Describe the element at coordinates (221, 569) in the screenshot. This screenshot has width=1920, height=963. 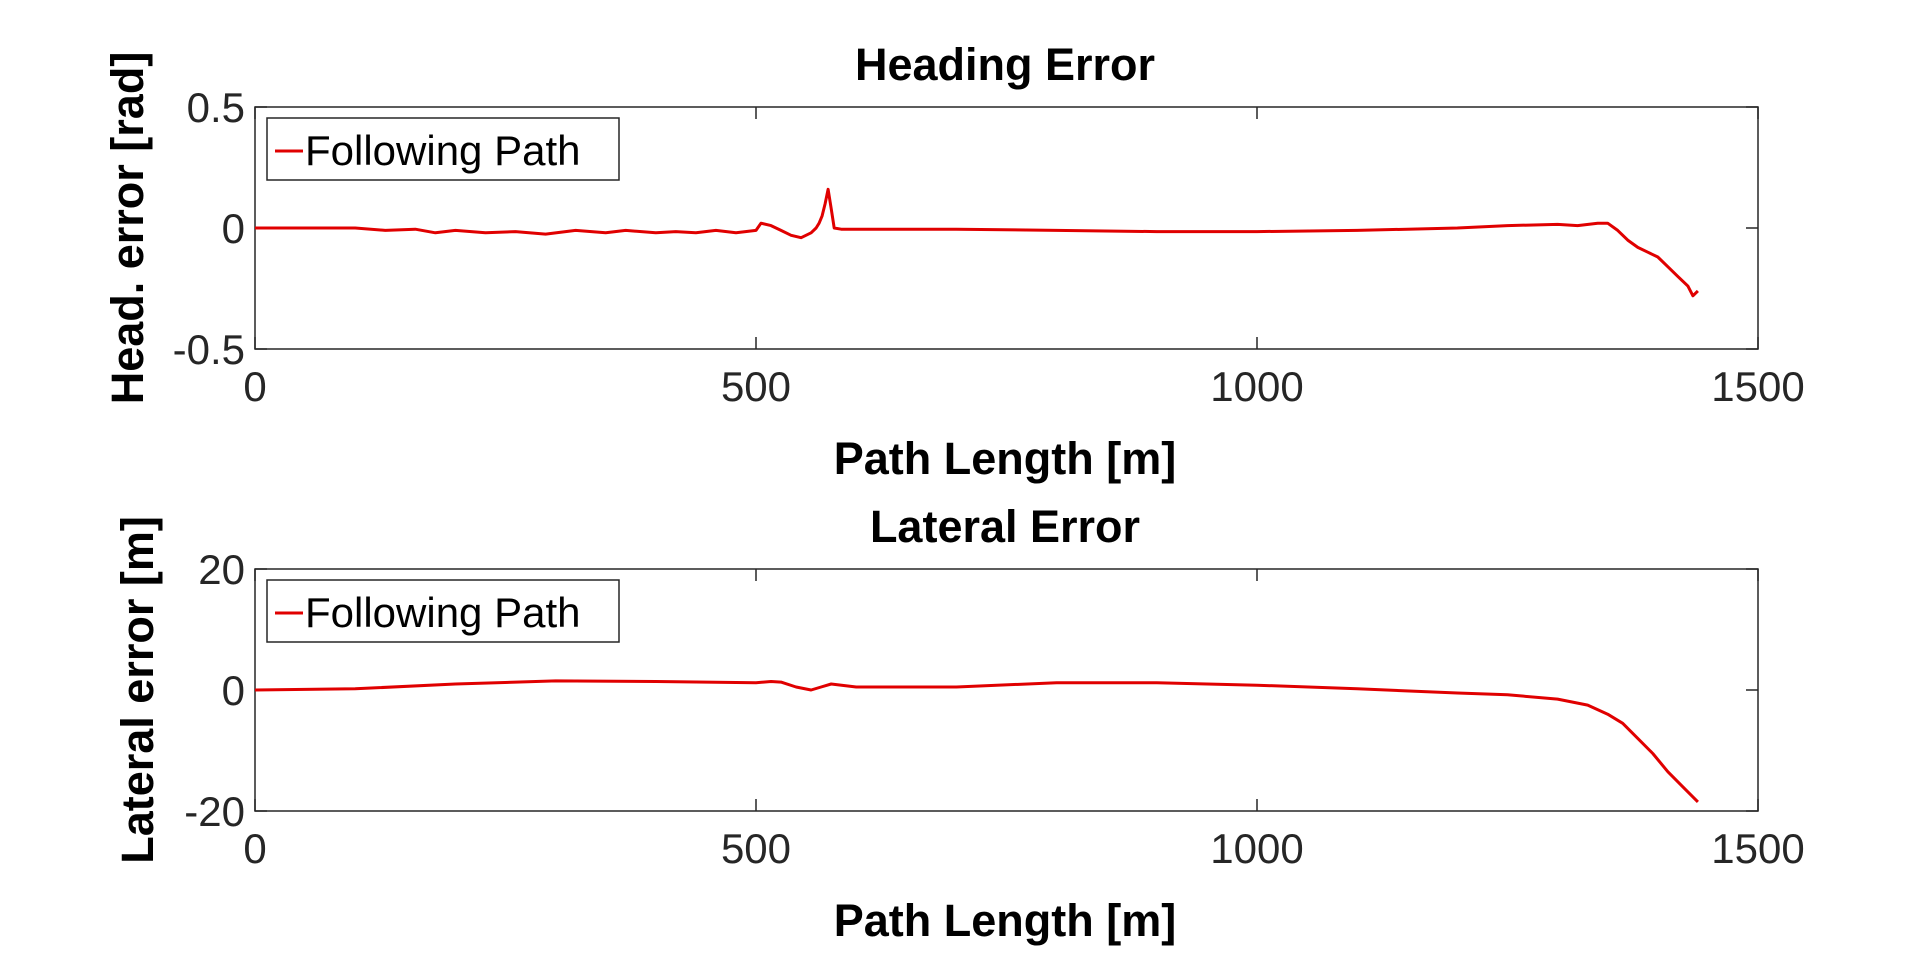
I see `y-tick-label: 20` at that location.